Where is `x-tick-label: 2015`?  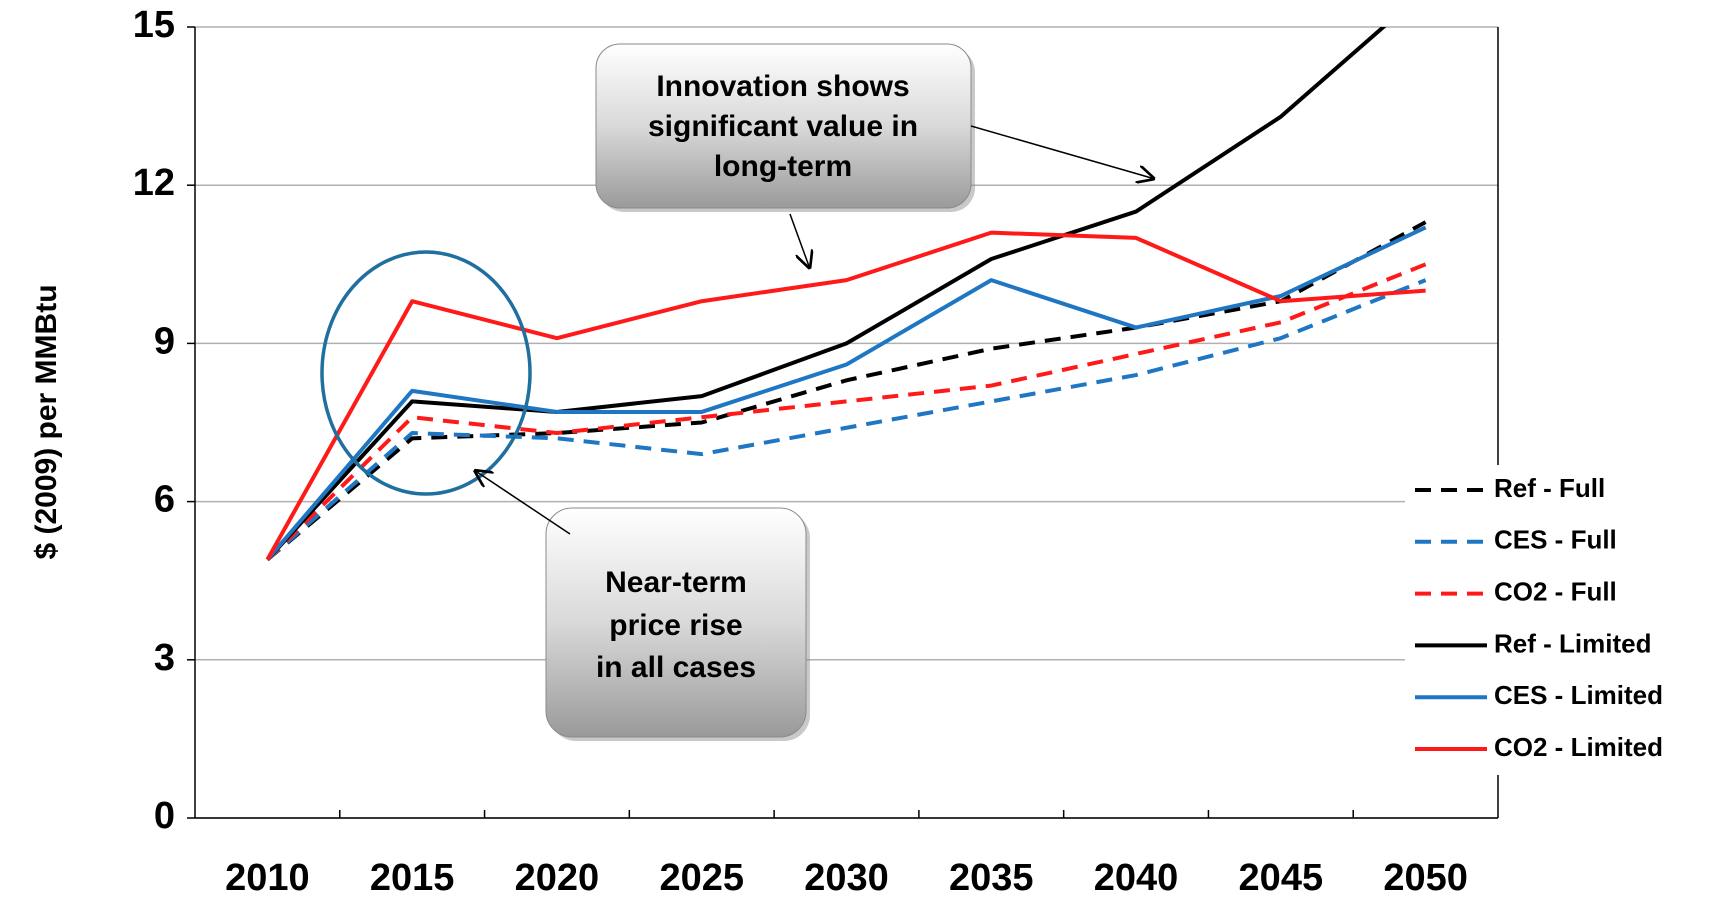 x-tick-label: 2015 is located at coordinates (412, 877).